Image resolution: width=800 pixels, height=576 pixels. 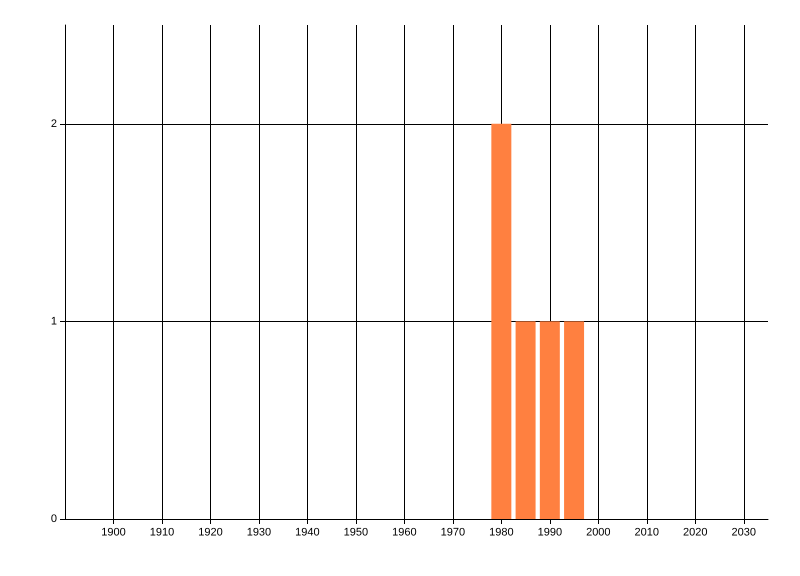 What do you see at coordinates (53, 519) in the screenshot?
I see `y-tick-label: 0` at bounding box center [53, 519].